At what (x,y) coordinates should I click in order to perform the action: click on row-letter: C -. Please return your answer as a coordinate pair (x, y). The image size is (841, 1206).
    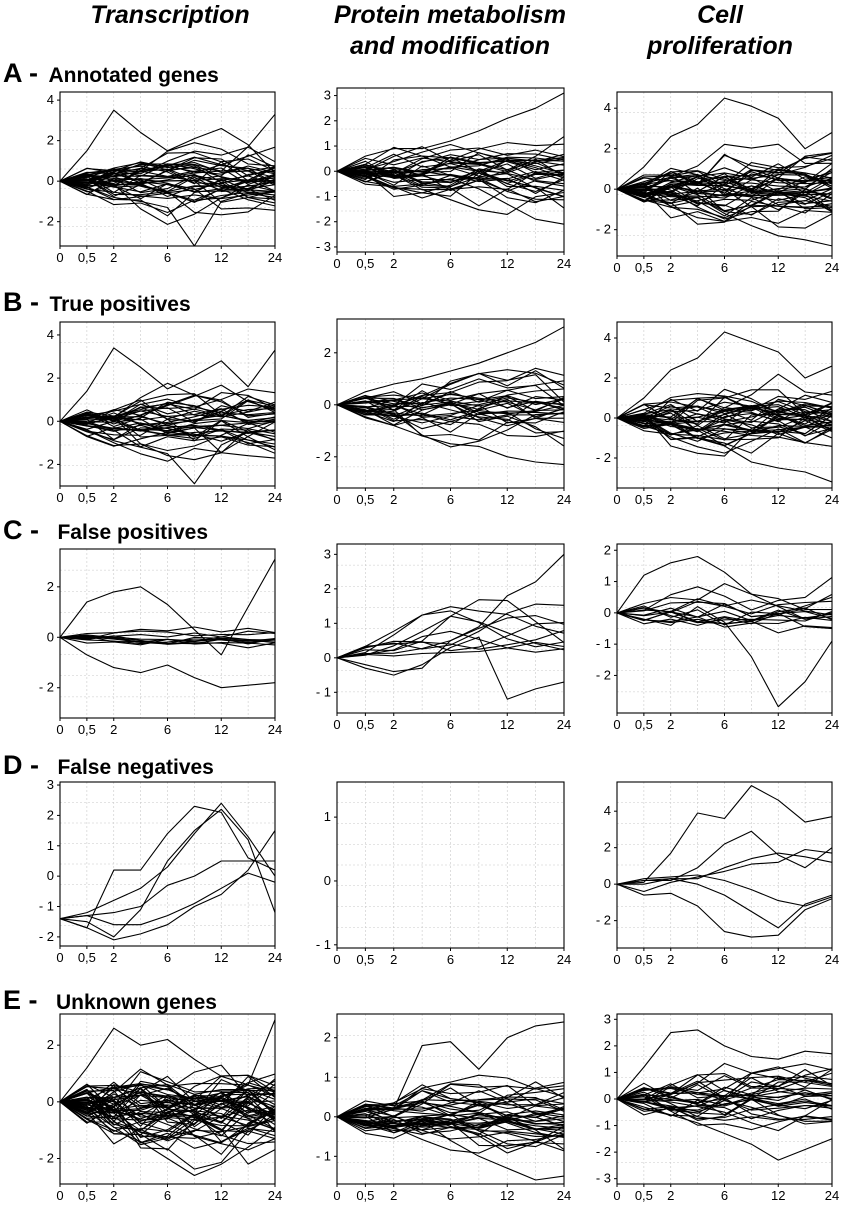
    Looking at the image, I should click on (21, 530).